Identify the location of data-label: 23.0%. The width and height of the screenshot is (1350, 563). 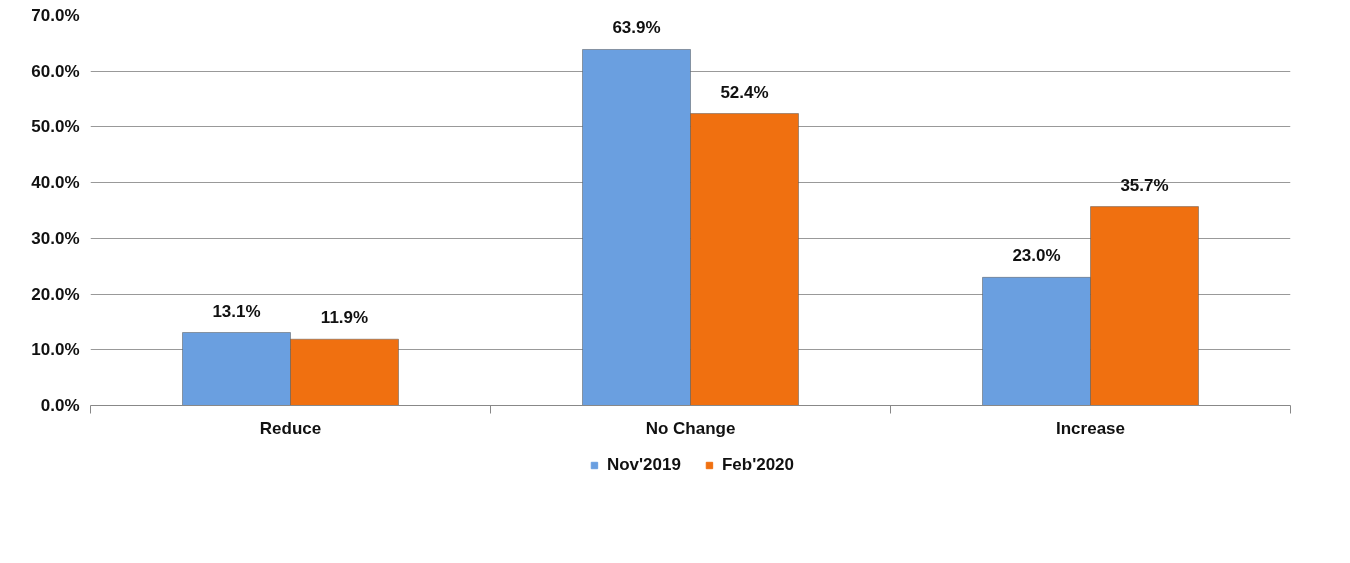
(1036, 256).